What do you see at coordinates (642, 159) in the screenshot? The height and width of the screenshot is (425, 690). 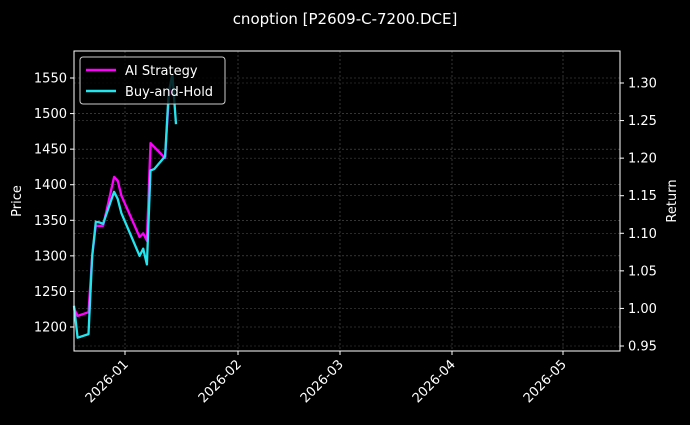 I see `y2-tick-label: 1.20` at bounding box center [642, 159].